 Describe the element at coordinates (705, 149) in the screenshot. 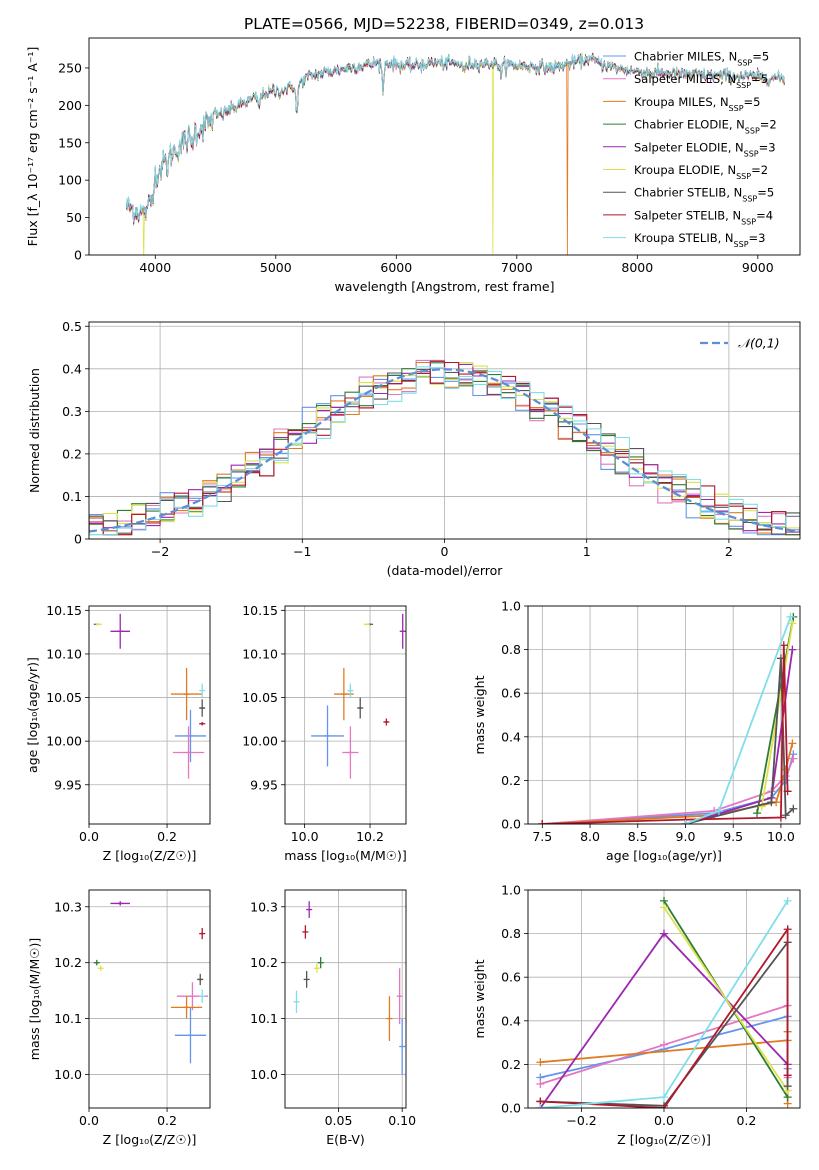

I see `legend-label: Salpeter ELODIE, NSSP=3` at that location.